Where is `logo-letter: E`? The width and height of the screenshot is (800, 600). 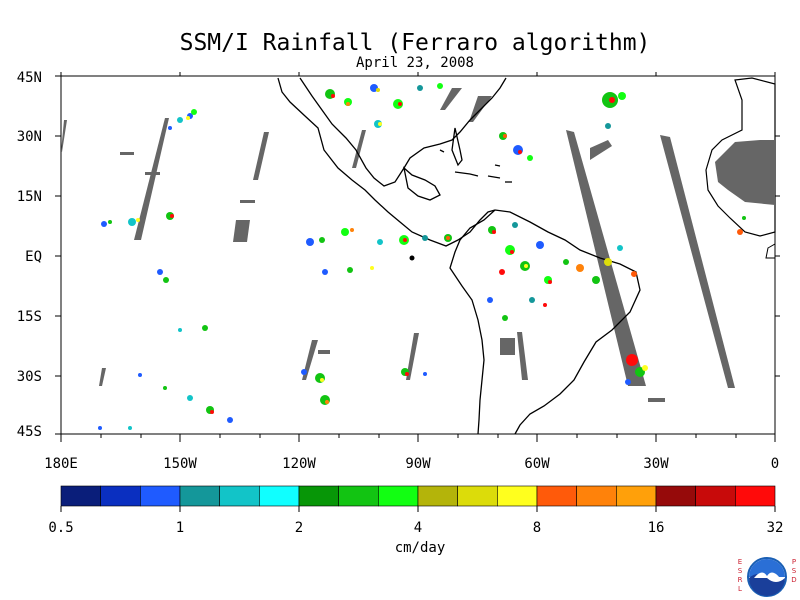
logo-letter: E is located at coordinates (740, 562).